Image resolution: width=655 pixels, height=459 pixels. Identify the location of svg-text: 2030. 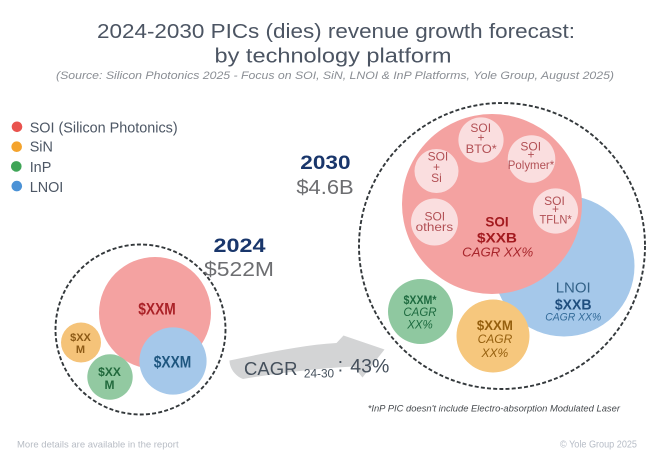
(325, 163).